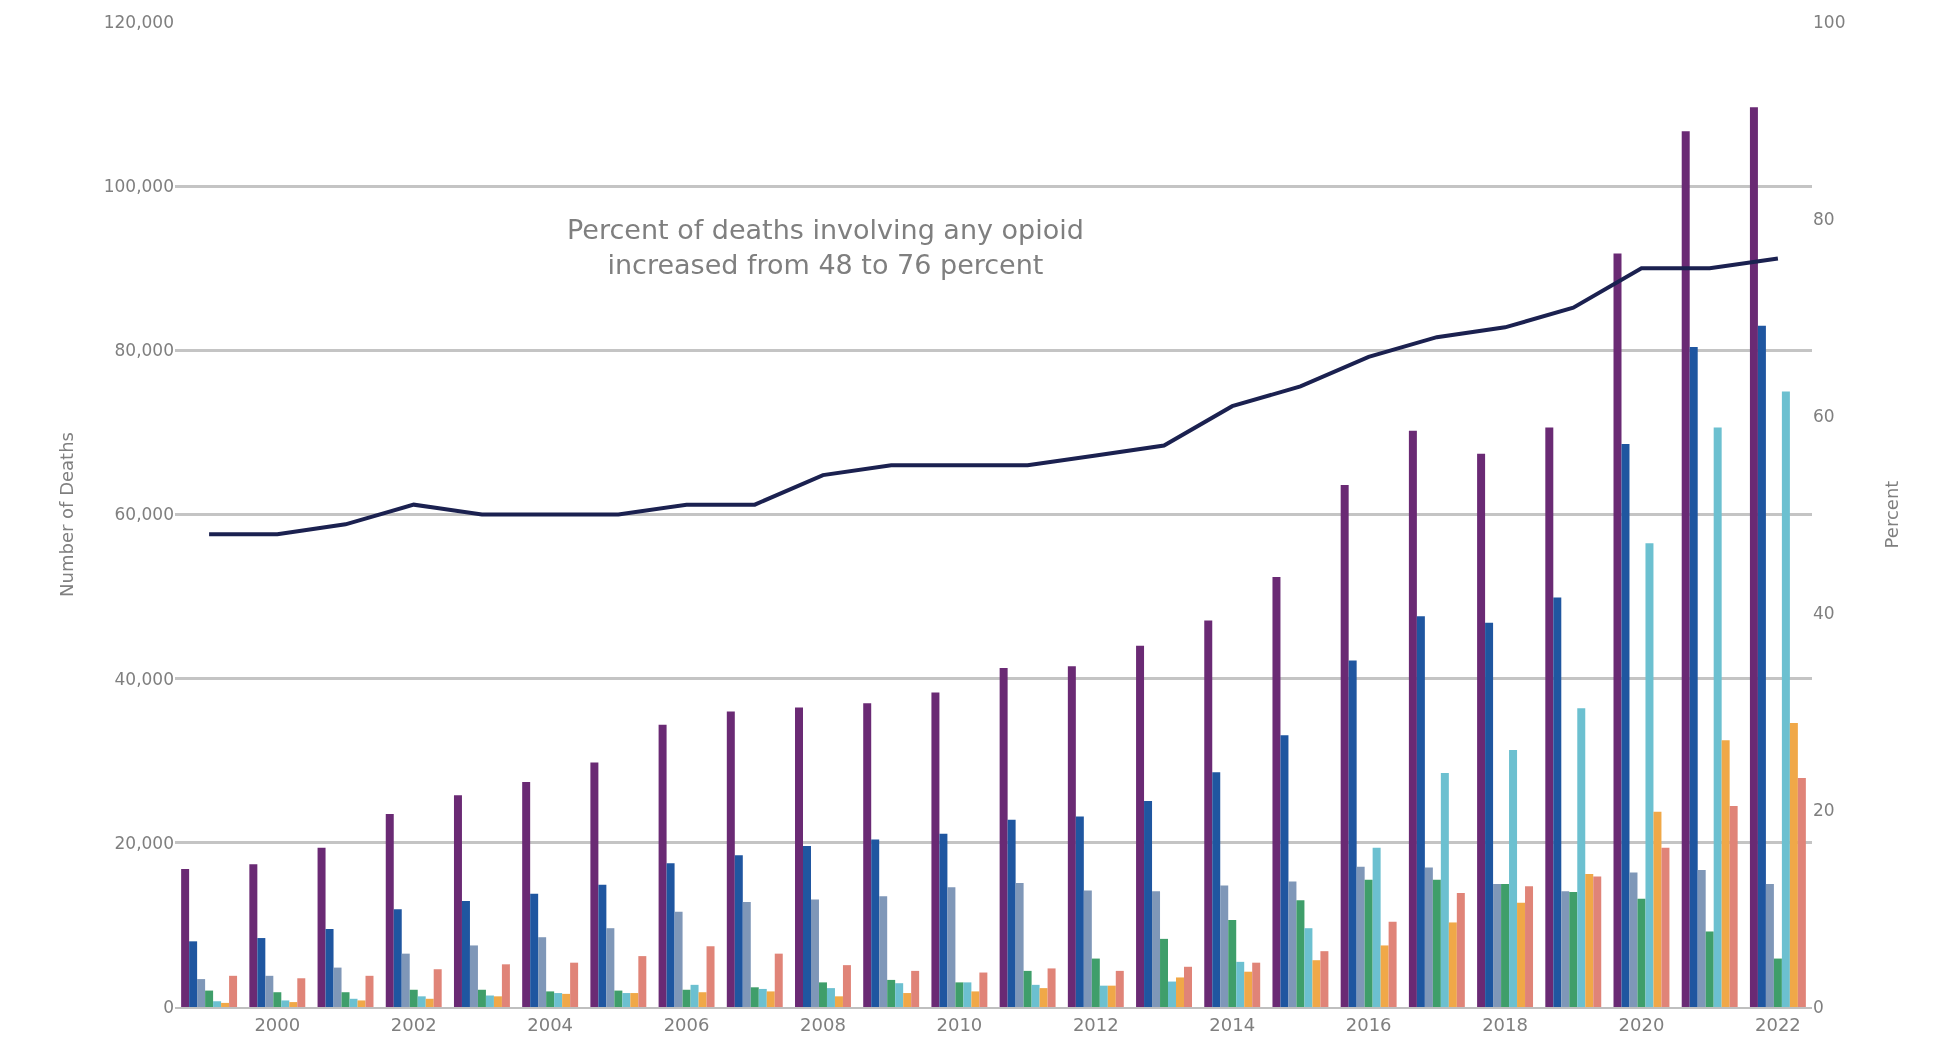 Image resolution: width=1947 pixels, height=1052 pixels. I want to click on x-tick-label: 2016, so click(1368, 1024).